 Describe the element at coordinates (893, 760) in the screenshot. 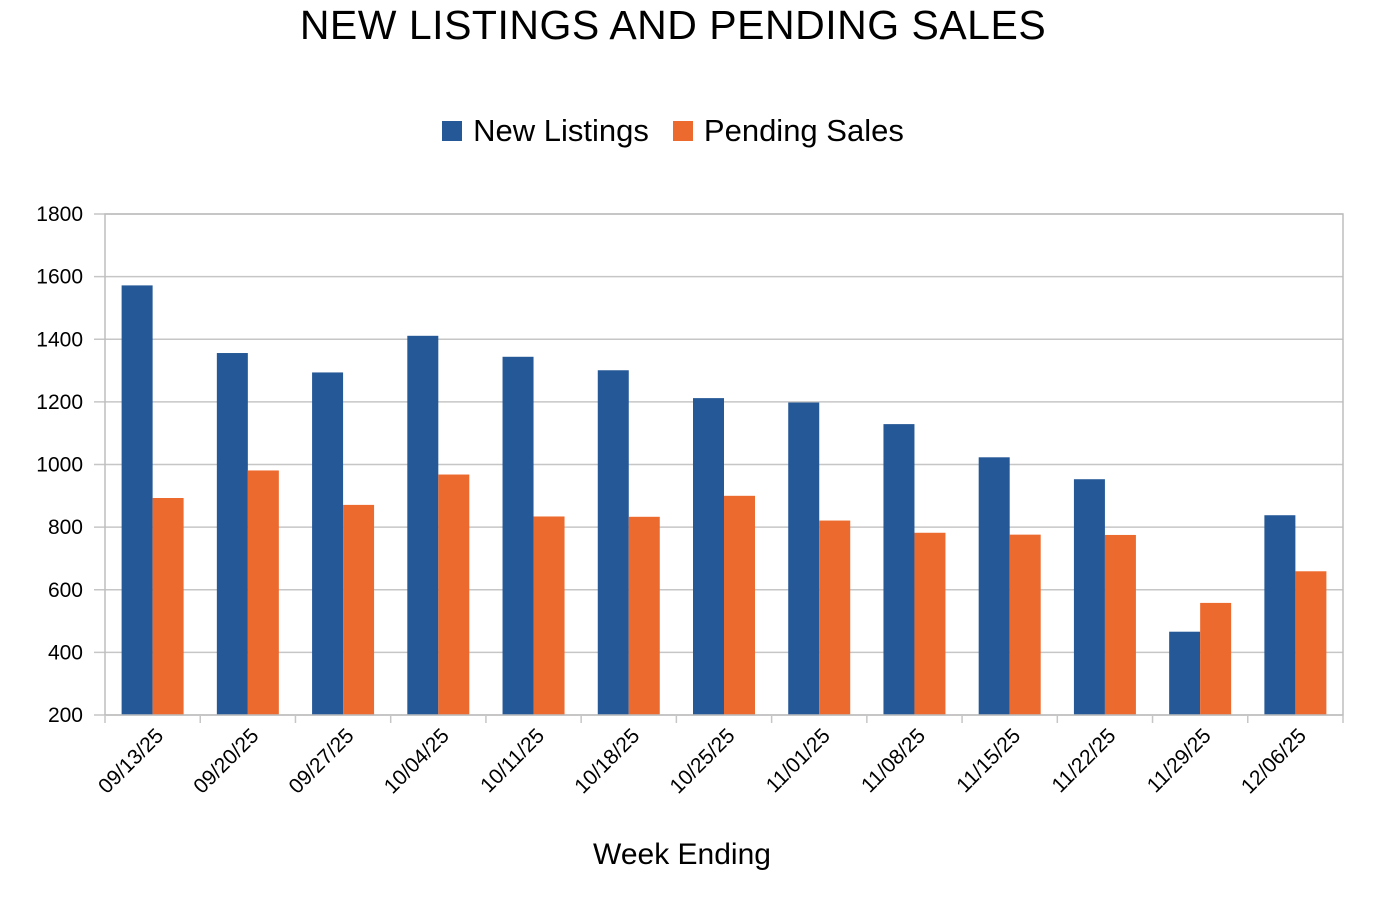

I see `x-tick-label: 11/08/25` at that location.